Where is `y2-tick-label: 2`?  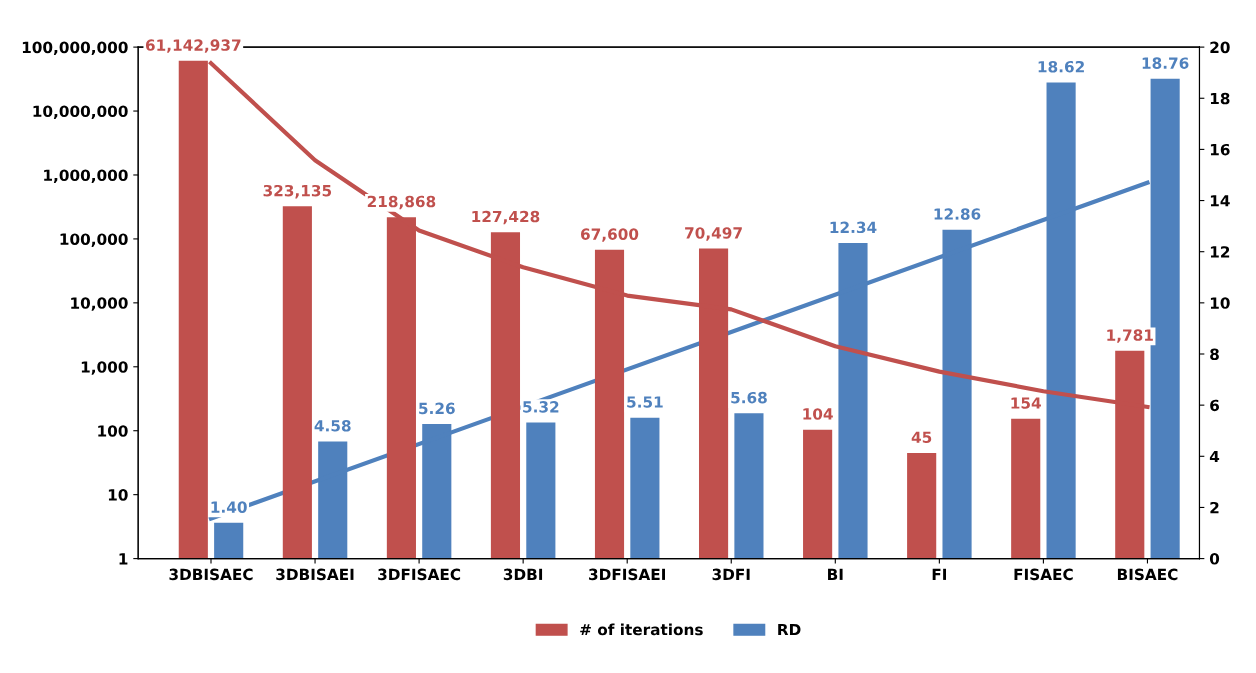
y2-tick-label: 2 is located at coordinates (1214, 507).